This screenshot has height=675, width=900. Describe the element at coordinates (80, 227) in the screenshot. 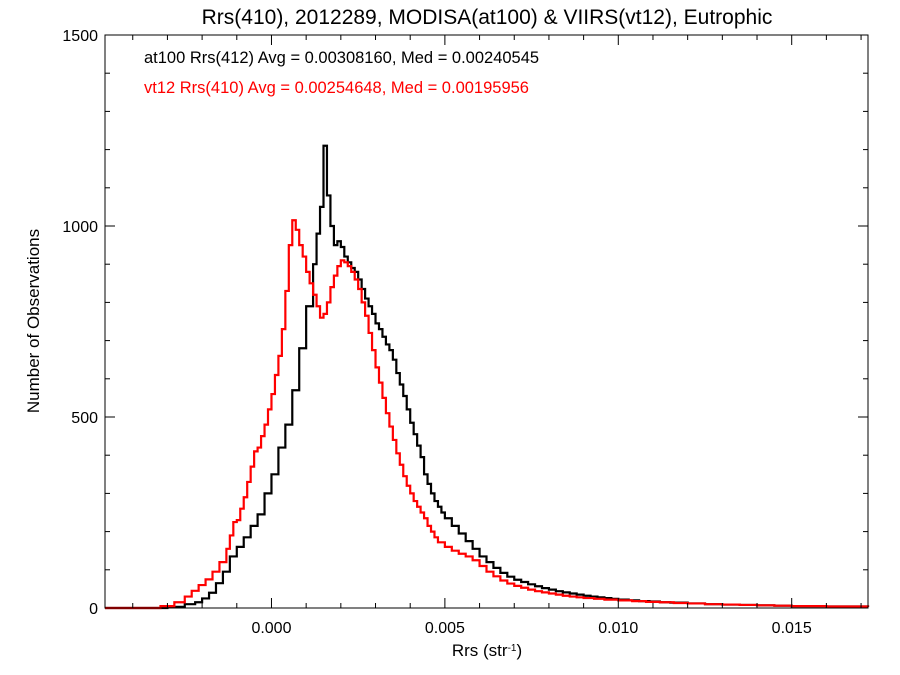

I see `y-tick-label: 1000` at that location.